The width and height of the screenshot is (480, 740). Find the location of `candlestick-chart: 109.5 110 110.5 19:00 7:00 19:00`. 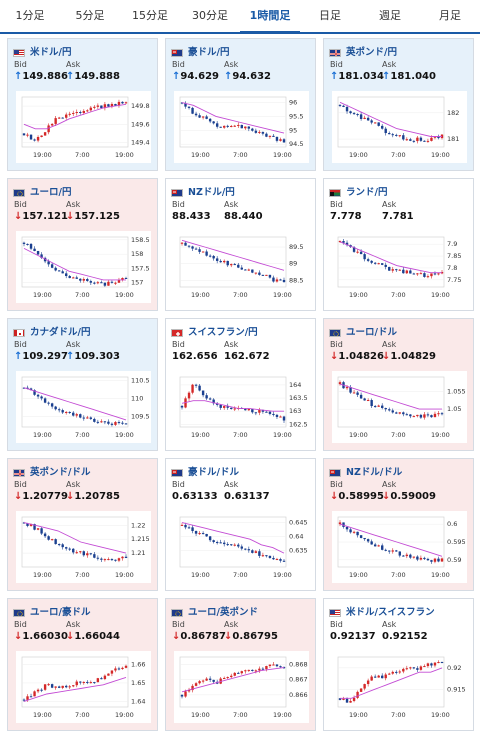

candlestick-chart: 109.5 110 110.5 19:00 7:00 19:00 is located at coordinates (83, 407).